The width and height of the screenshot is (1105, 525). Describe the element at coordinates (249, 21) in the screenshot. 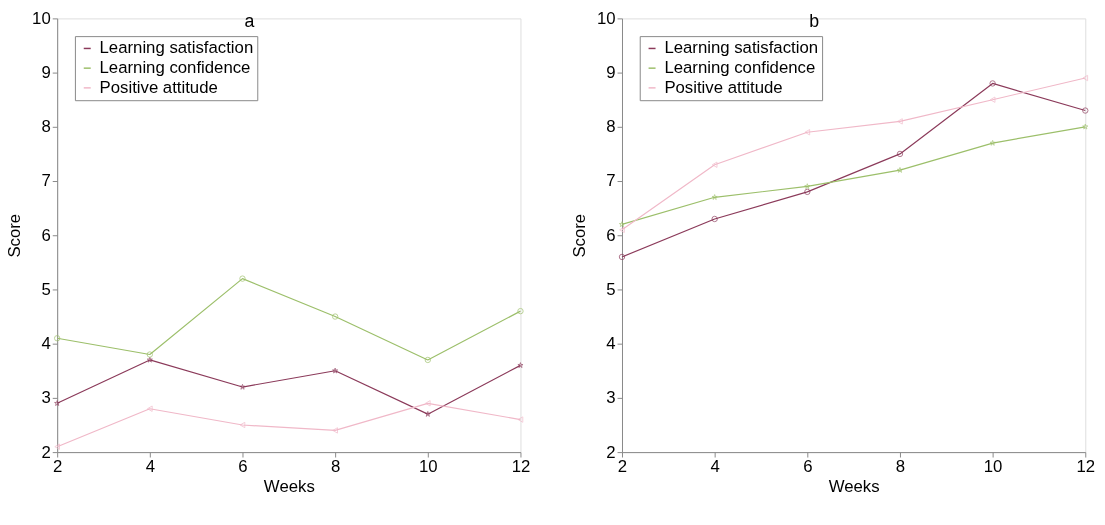

I see `chart-title: a` at that location.